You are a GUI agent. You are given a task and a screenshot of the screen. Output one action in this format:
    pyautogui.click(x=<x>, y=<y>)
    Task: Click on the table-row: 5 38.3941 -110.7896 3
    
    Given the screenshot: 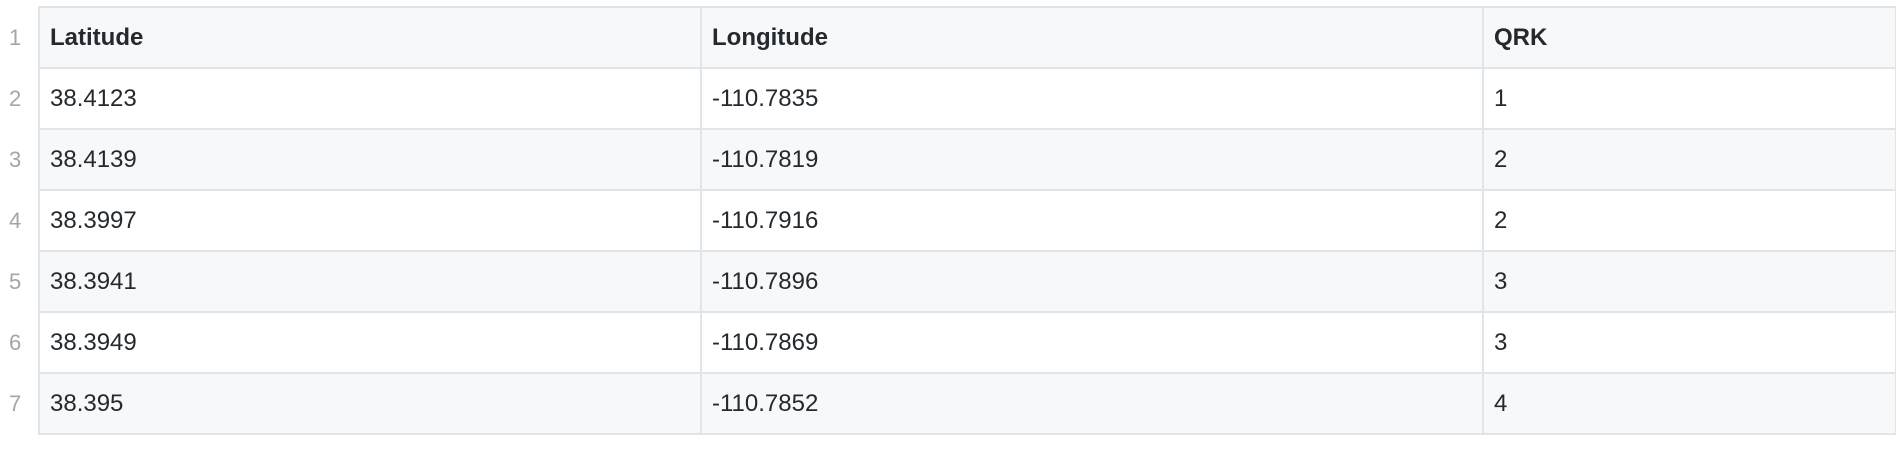 What is the action you would take?
    pyautogui.click(x=948, y=281)
    